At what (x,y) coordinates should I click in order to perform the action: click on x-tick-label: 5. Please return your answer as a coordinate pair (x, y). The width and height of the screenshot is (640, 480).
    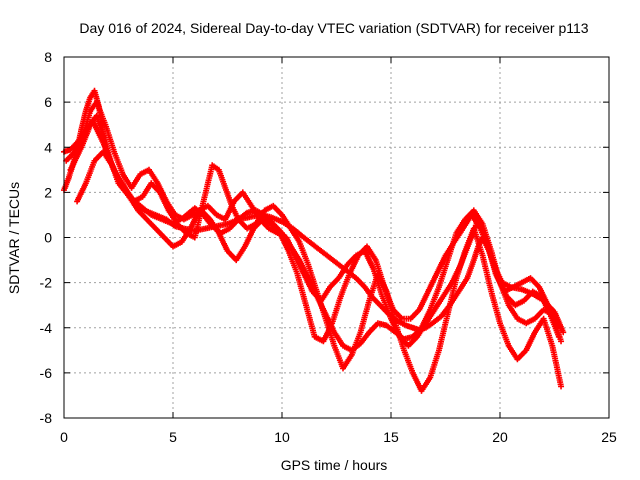
    Looking at the image, I should click on (173, 437).